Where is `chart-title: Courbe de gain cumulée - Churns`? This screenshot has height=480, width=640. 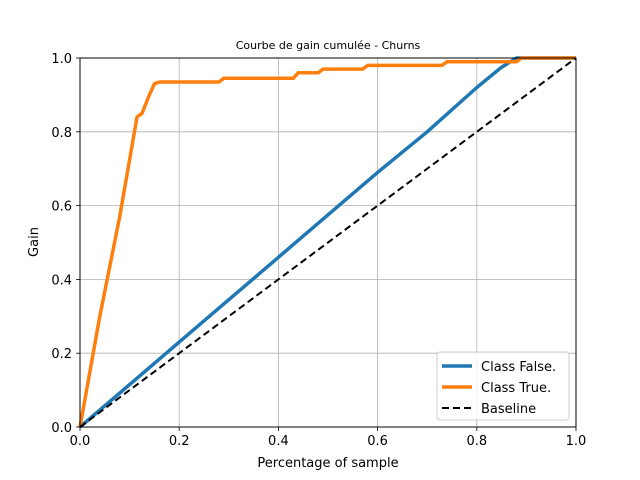
chart-title: Courbe de gain cumulée - Churns is located at coordinates (328, 45).